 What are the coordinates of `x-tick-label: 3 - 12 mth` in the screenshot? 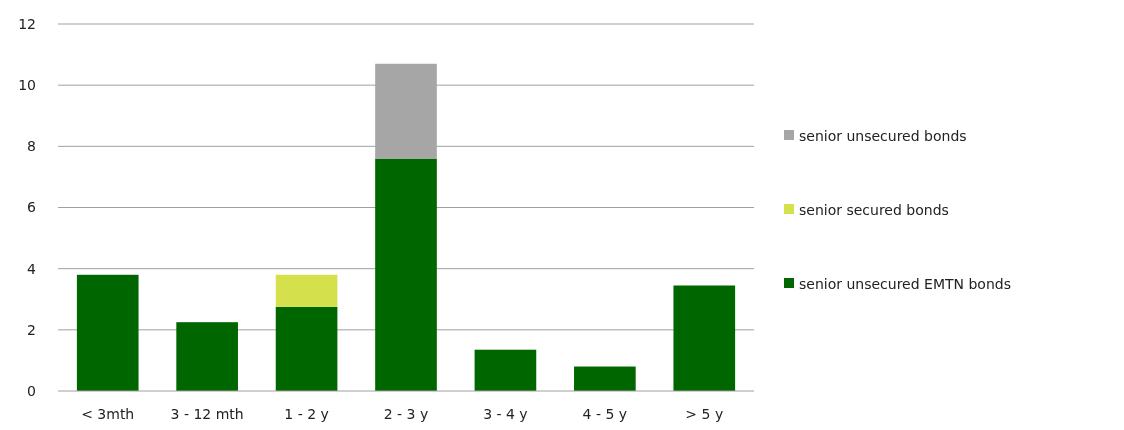 It's located at (207, 414).